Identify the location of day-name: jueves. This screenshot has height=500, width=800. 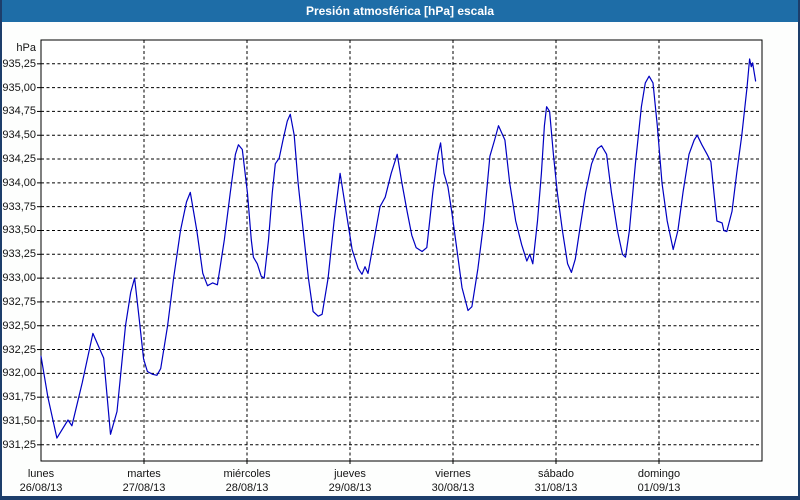
(350, 474).